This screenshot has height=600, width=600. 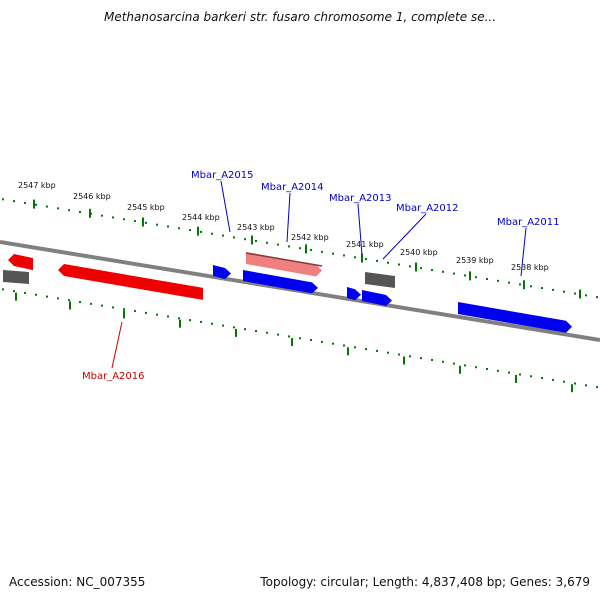 I want to click on gene-feature-mbar-a2014-highlight, so click(x=284, y=264).